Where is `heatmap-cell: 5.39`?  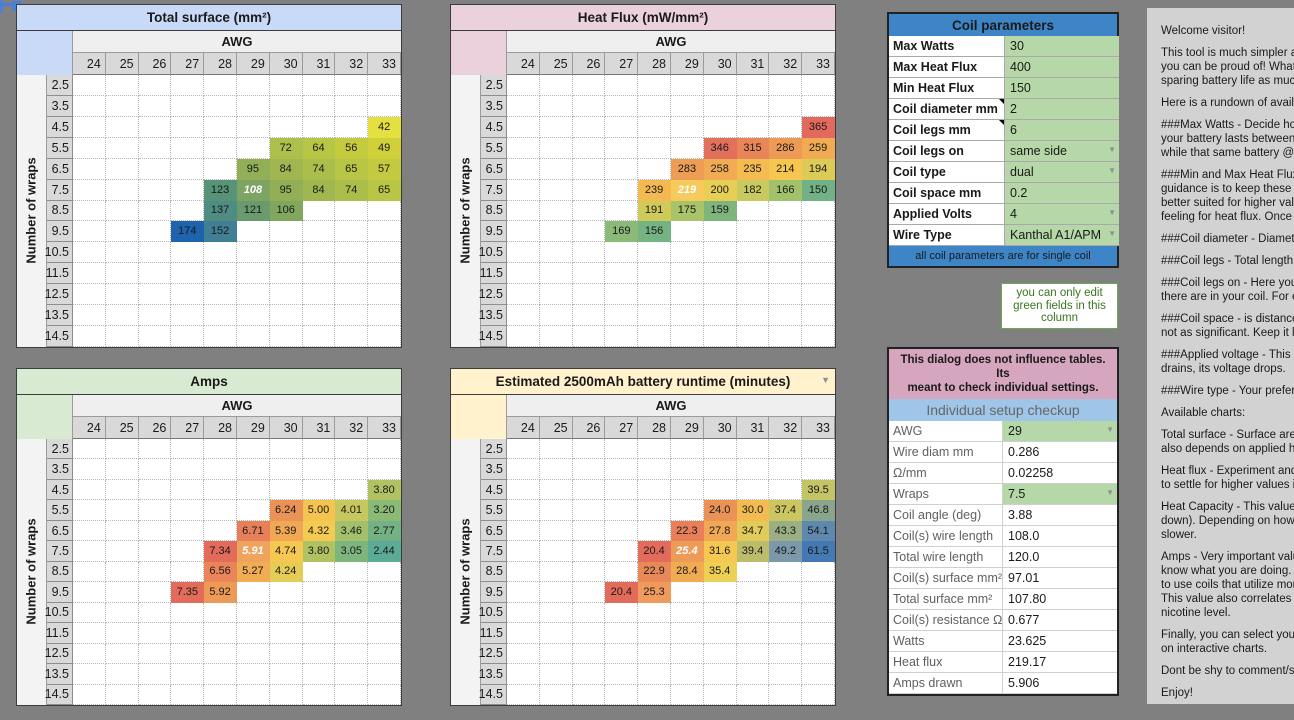 heatmap-cell: 5.39 is located at coordinates (286, 531).